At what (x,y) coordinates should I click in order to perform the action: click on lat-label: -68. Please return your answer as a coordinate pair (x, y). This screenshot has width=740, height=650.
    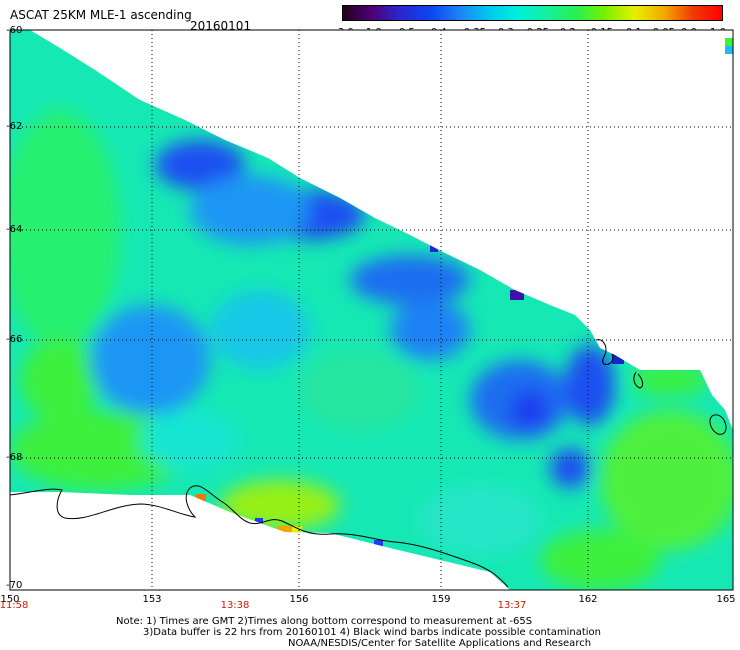
    Looking at the image, I should click on (14, 457).